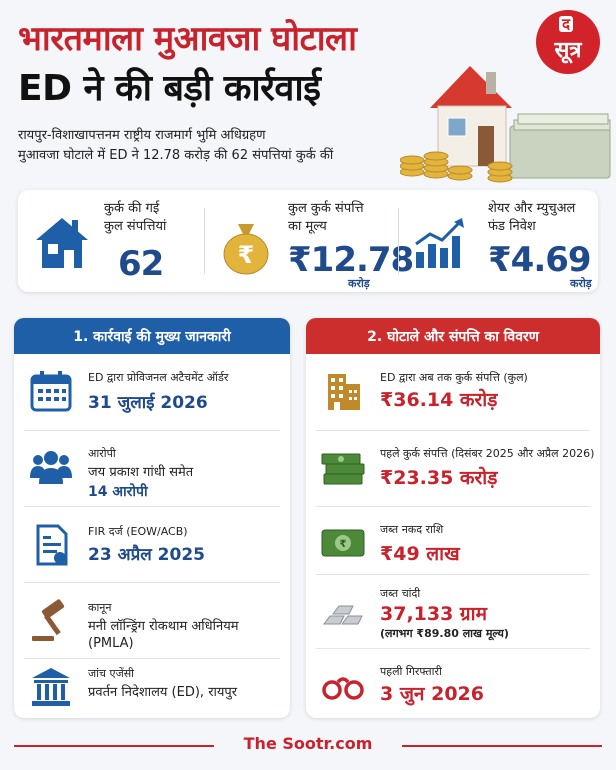  I want to click on list-item: आरोपी जय प्रकाश गांधी समेत 14 आरोपी, so click(152, 470).